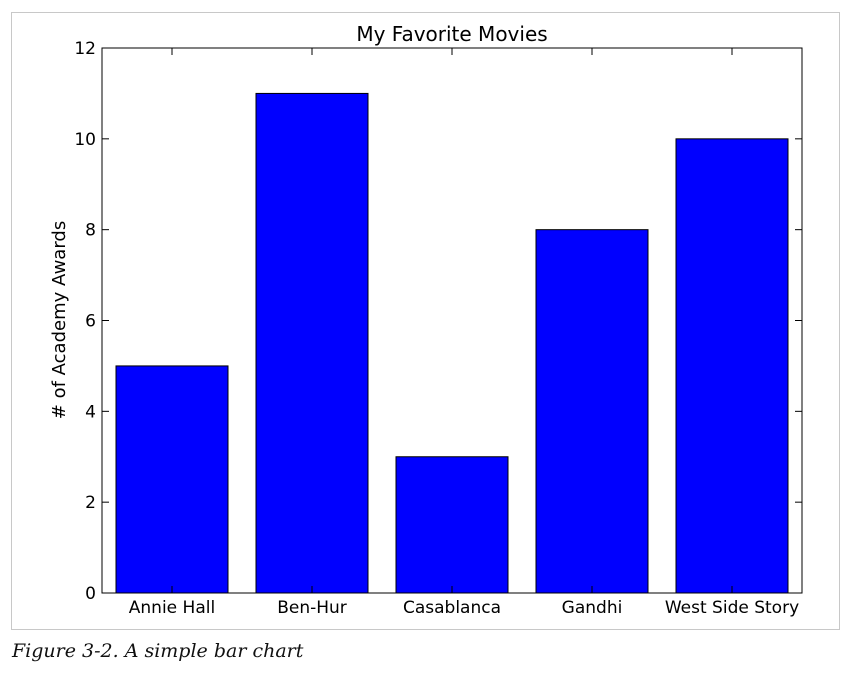  I want to click on y-tick-label: 6, so click(90, 322).